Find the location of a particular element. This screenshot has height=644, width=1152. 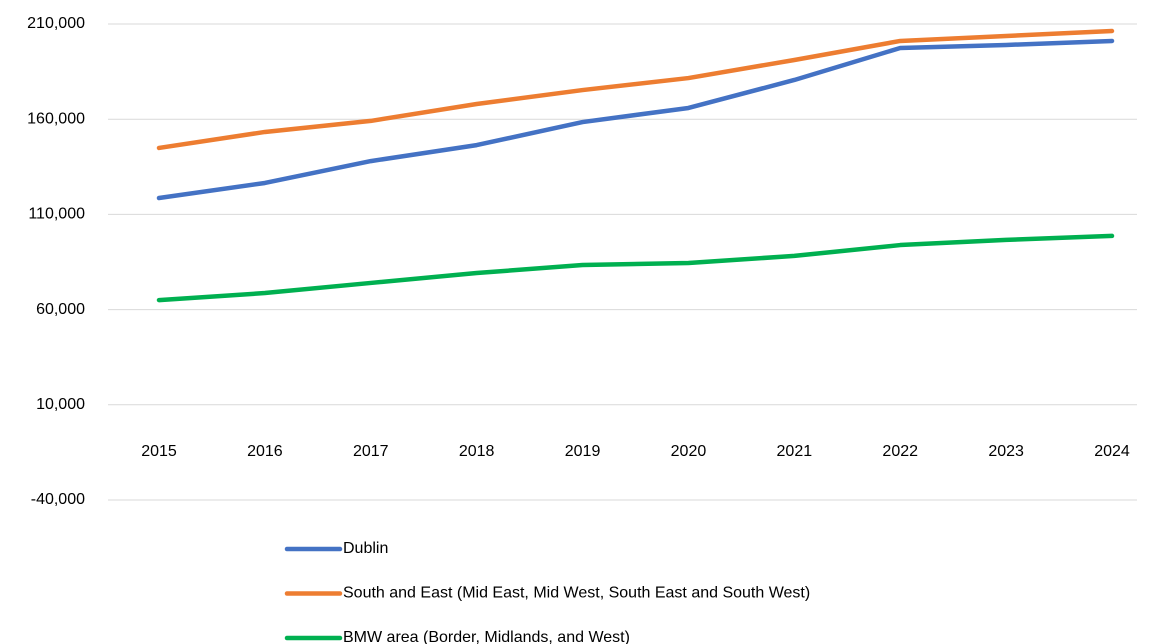

legend-label: Dublin is located at coordinates (365, 548).